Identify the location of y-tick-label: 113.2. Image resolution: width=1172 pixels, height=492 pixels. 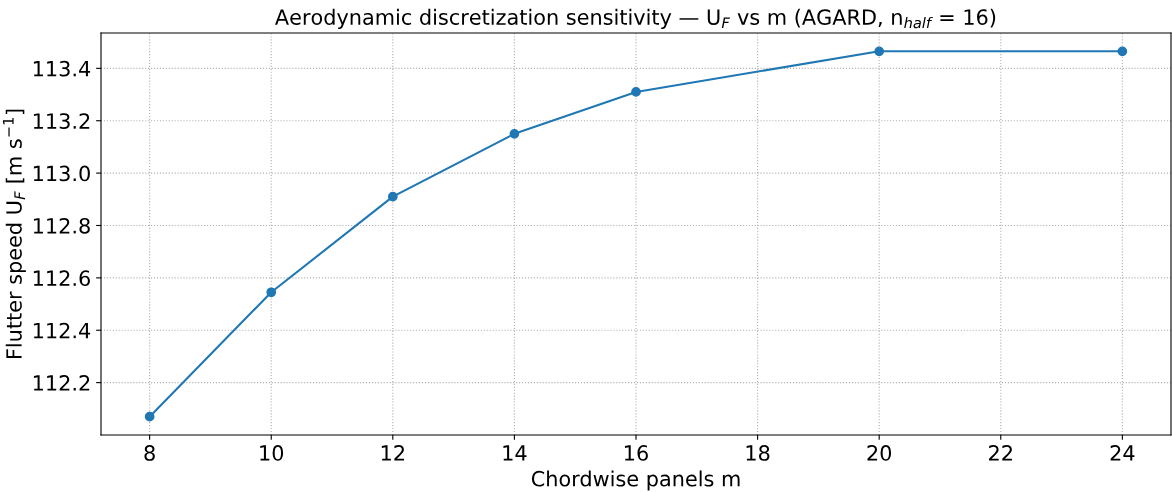
(61, 121).